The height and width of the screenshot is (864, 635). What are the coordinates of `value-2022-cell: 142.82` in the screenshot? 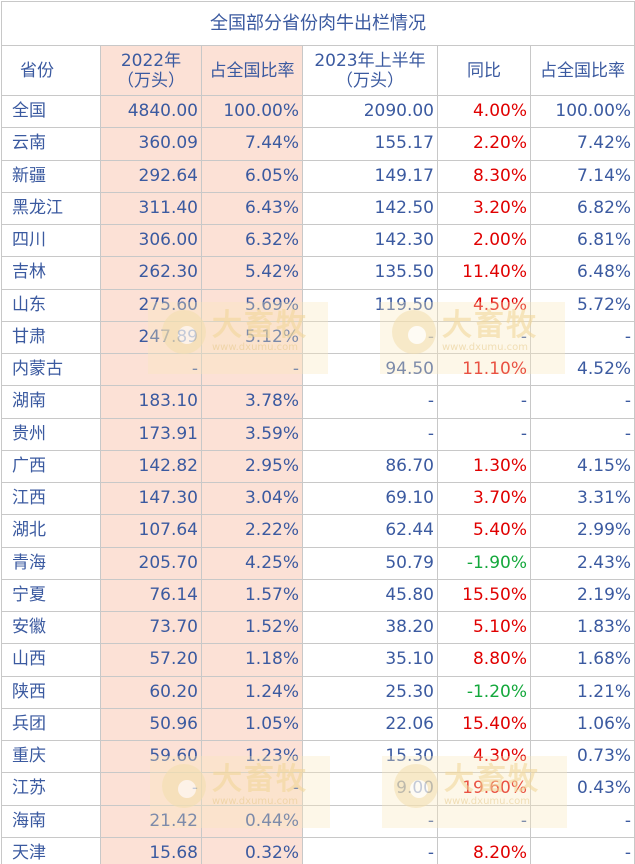 It's located at (151, 466).